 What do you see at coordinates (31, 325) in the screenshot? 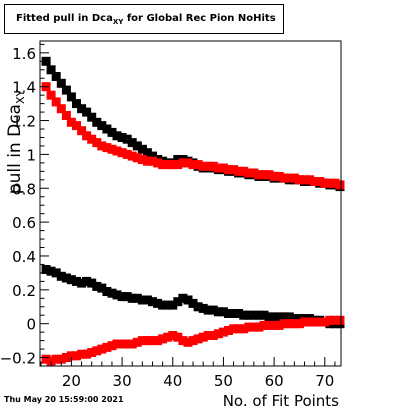
I see `y-tick-label: 0` at bounding box center [31, 325].